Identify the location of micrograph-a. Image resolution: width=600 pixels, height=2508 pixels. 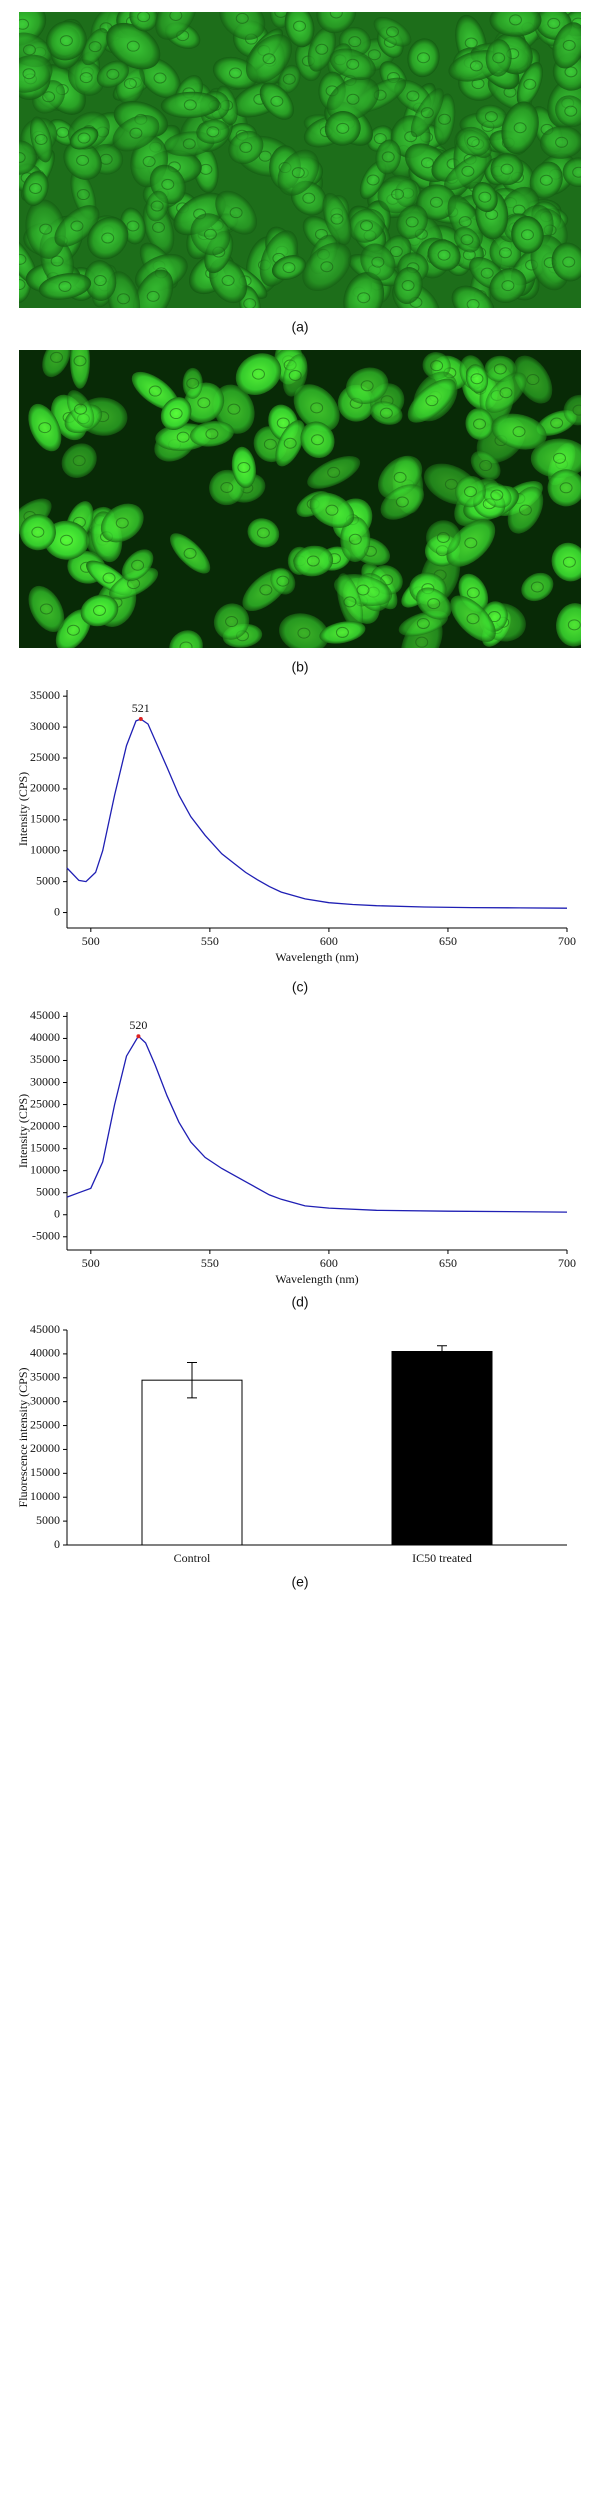
(300, 160).